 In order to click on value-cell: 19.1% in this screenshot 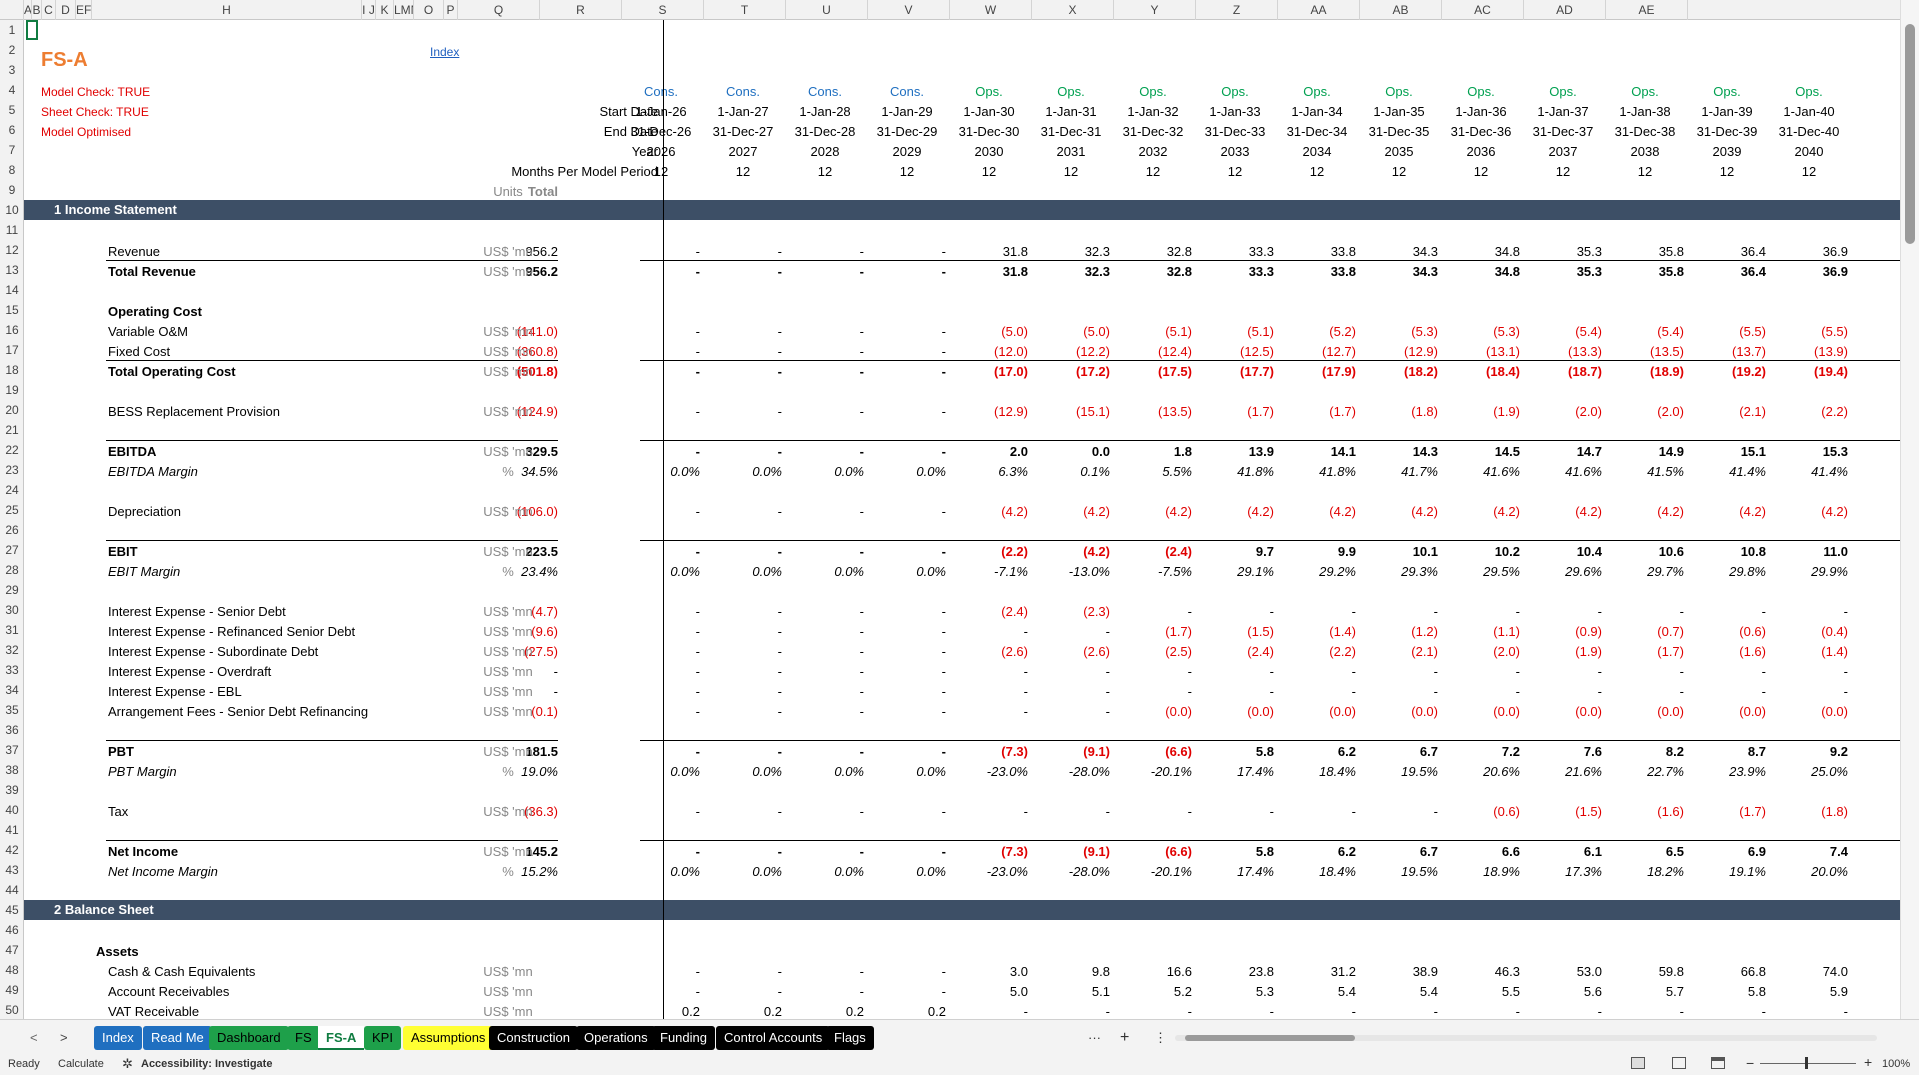, I will do `click(1747, 871)`.